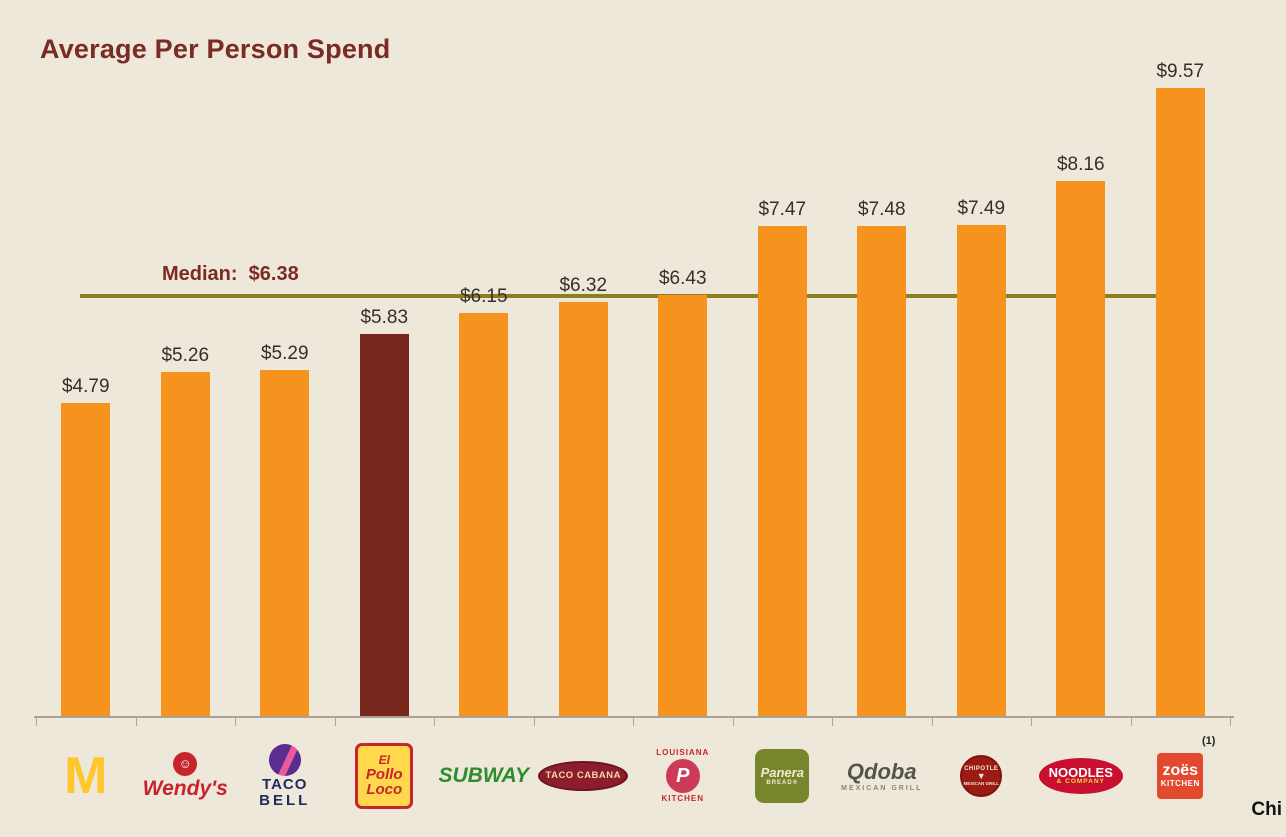 The height and width of the screenshot is (837, 1286). I want to click on logo-panera-bread: Panera BREAD®, so click(783, 776).